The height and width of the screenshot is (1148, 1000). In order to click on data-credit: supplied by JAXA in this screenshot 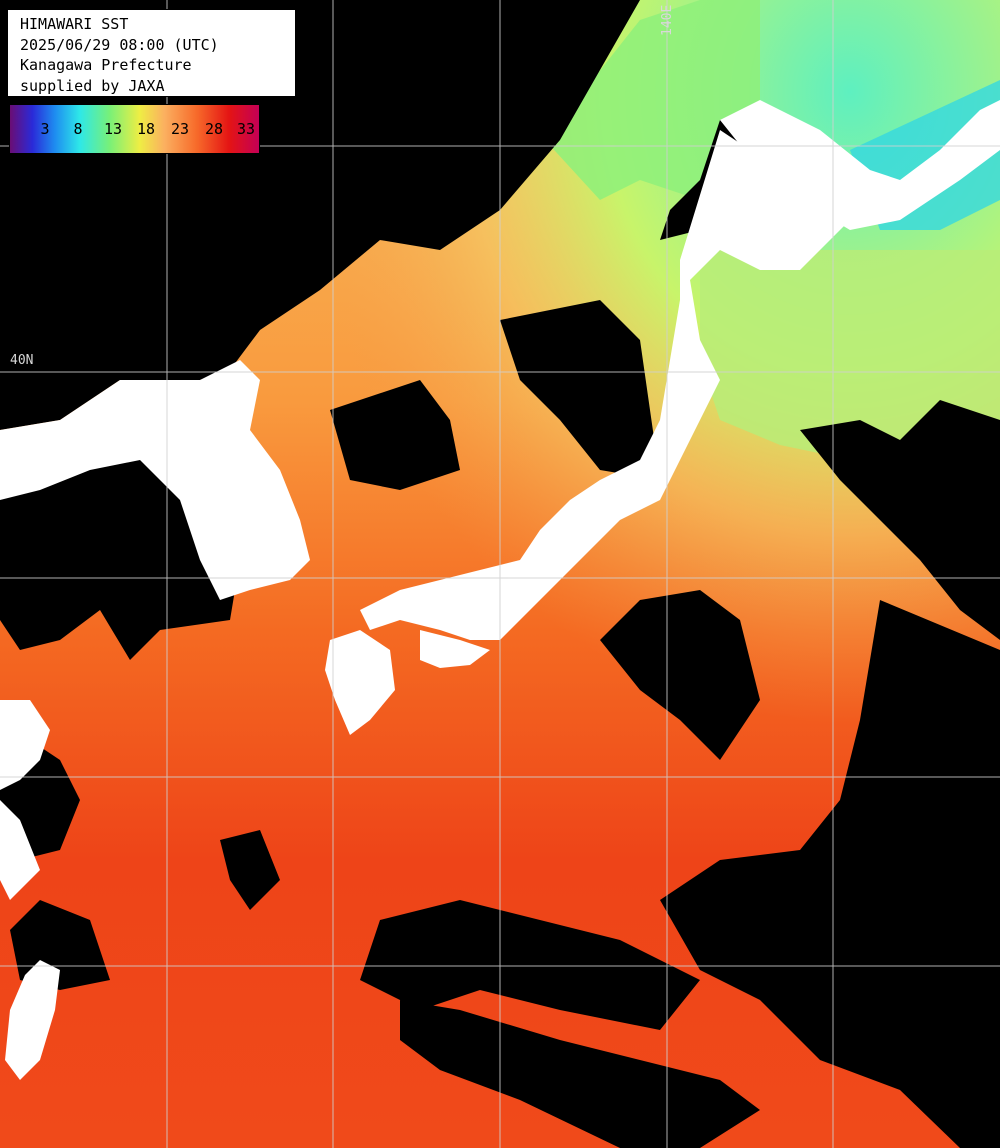, I will do `click(92, 85)`.